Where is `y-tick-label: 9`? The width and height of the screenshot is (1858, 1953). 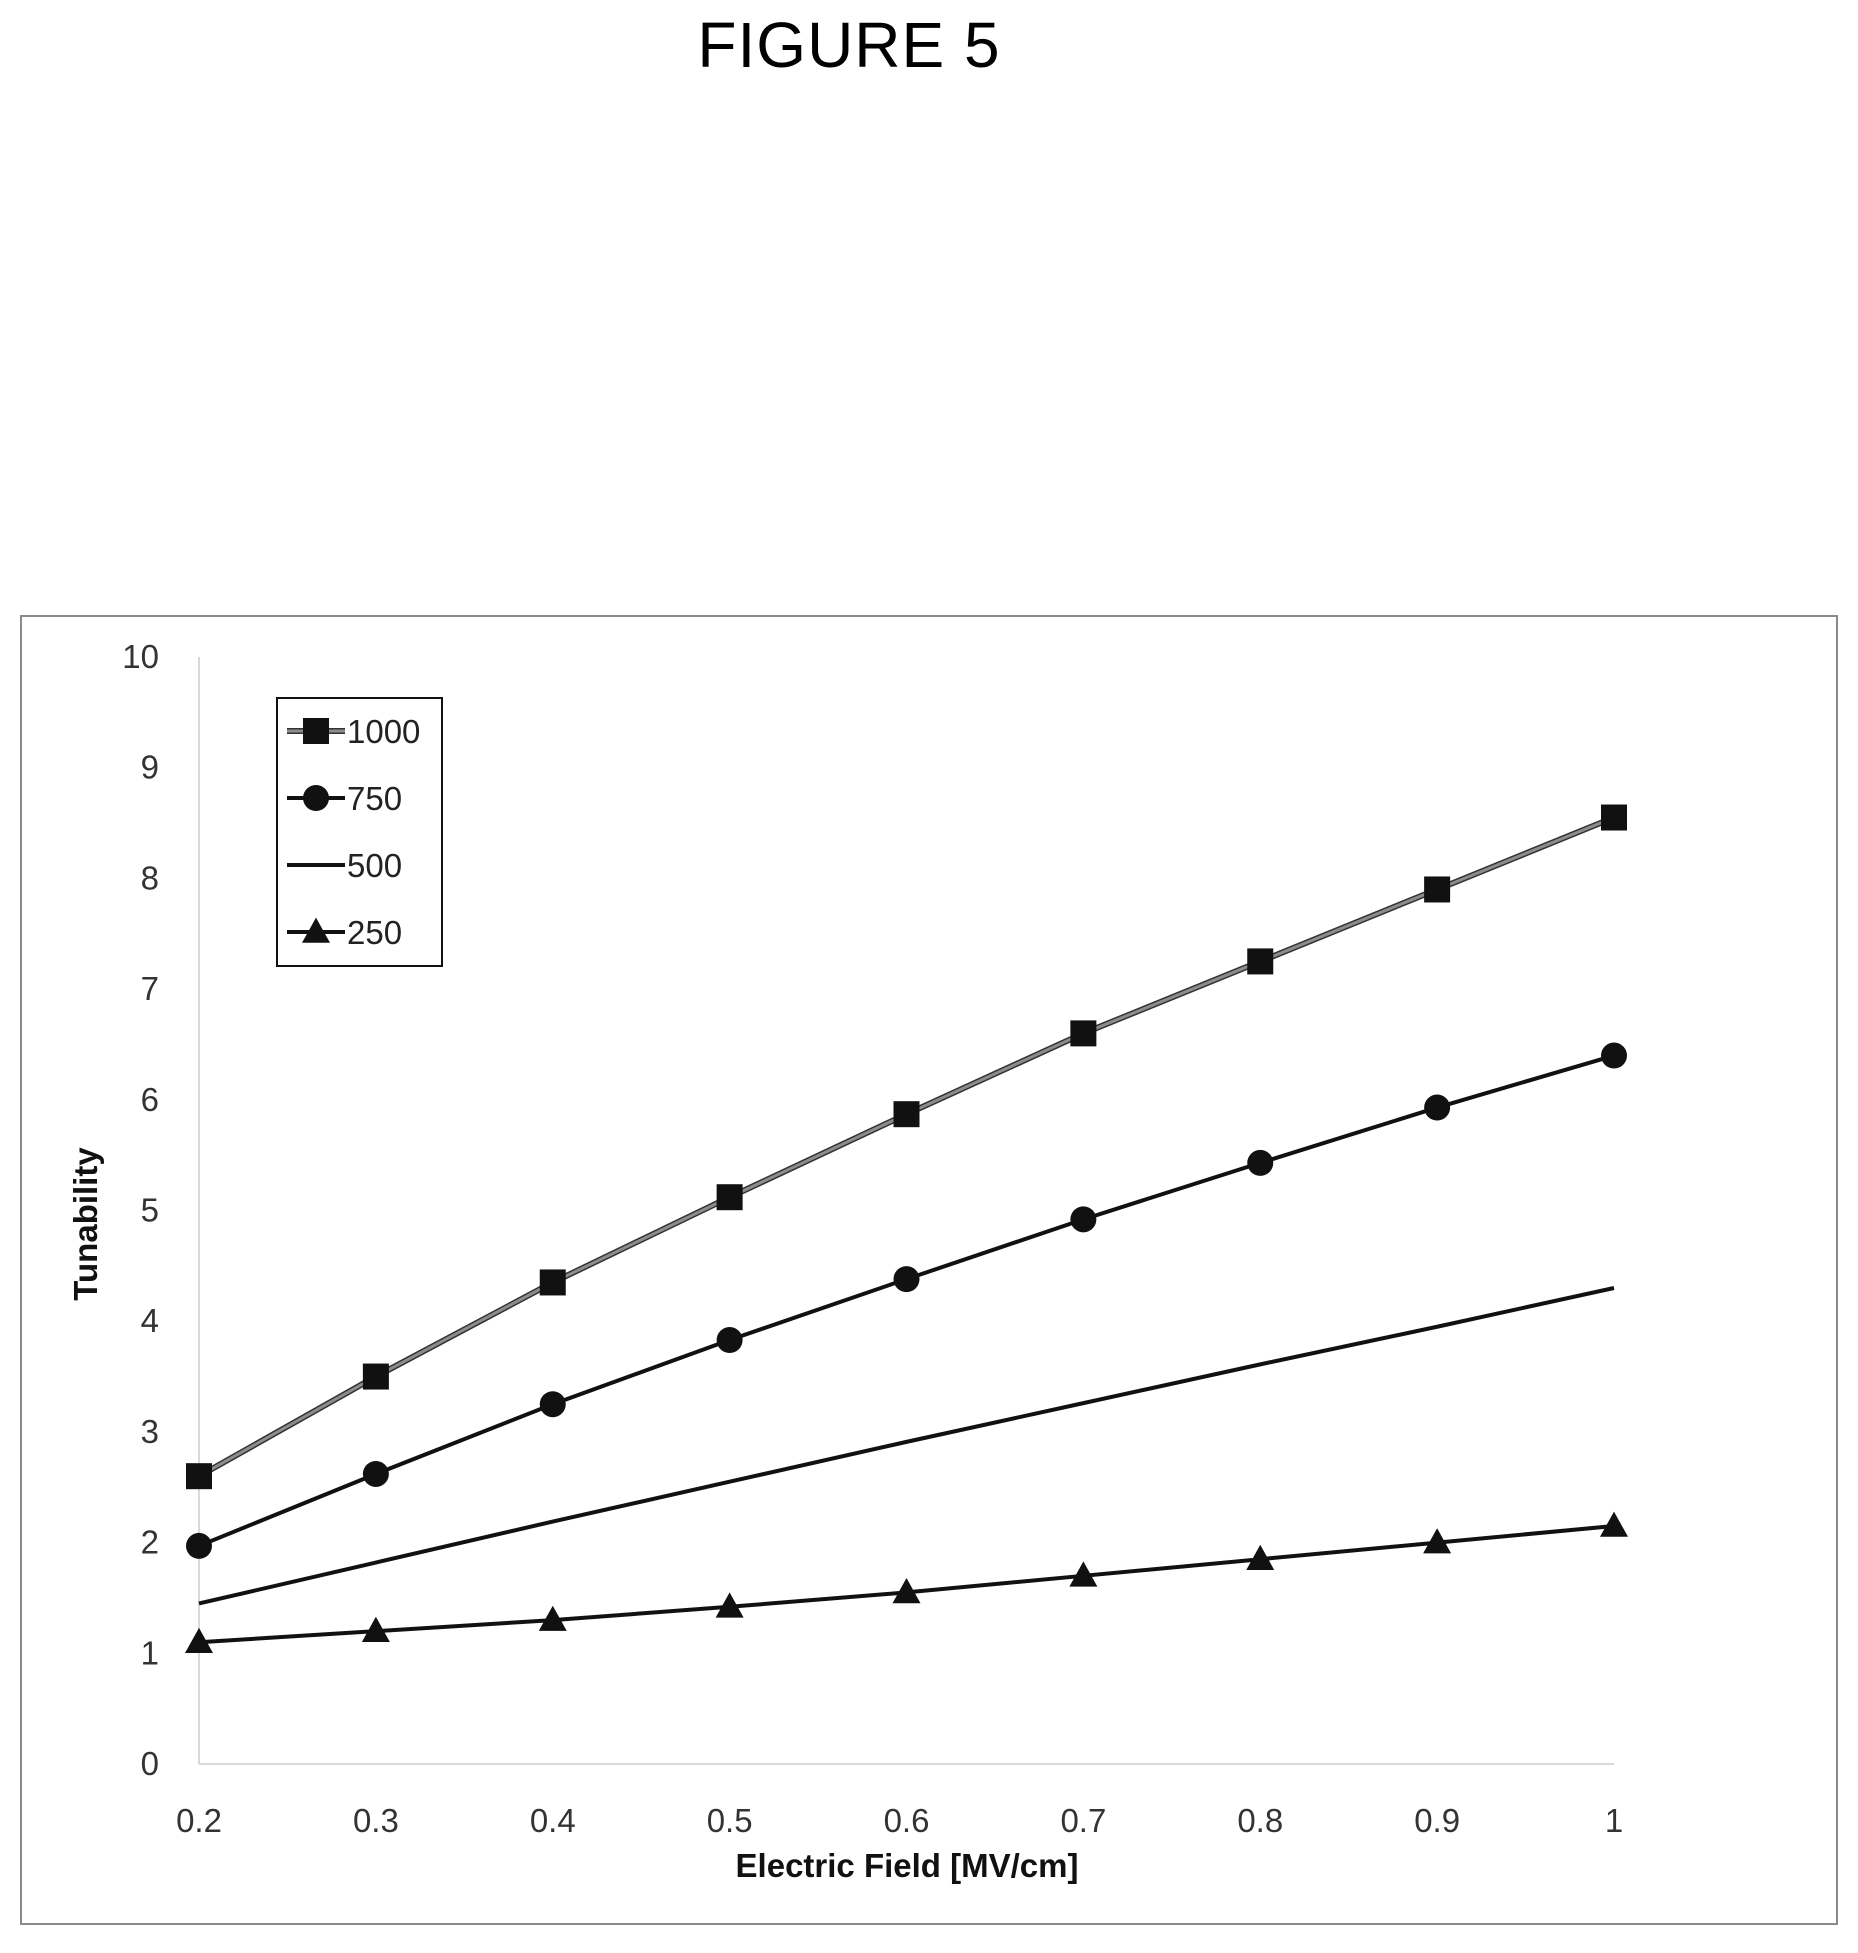 y-tick-label: 9 is located at coordinates (150, 767).